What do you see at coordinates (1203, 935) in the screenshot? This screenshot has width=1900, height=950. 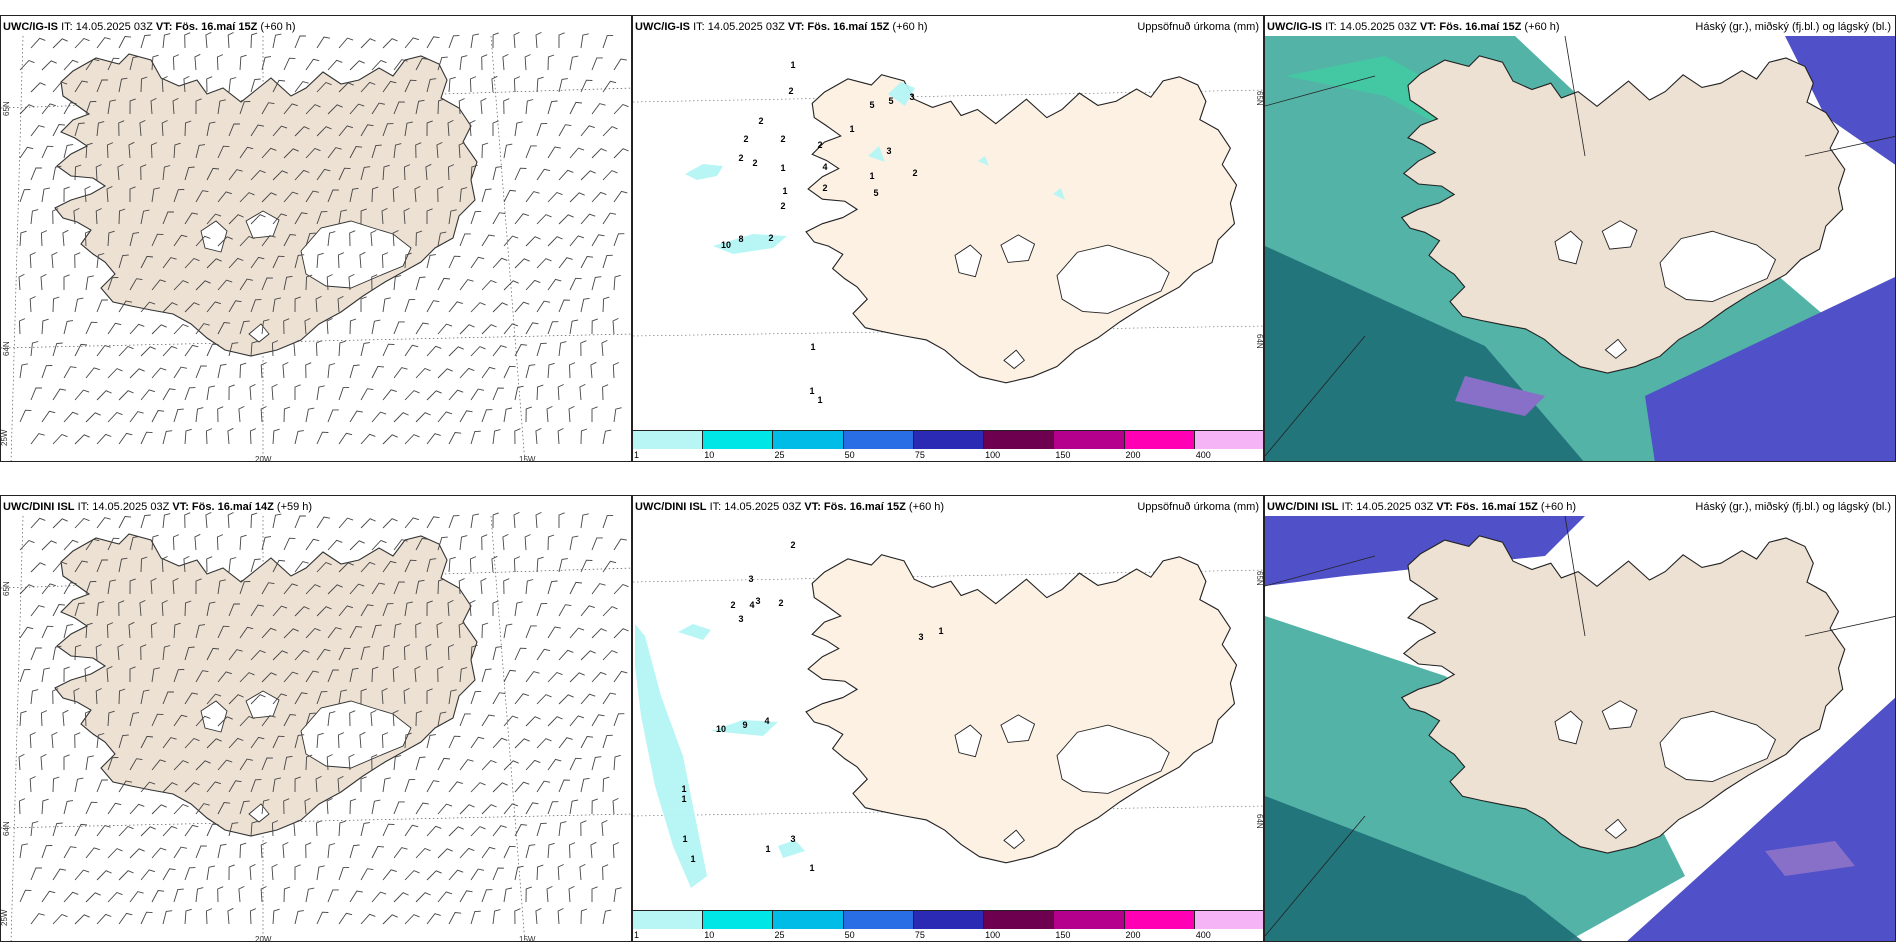 I see `colorbar-tick: 400` at bounding box center [1203, 935].